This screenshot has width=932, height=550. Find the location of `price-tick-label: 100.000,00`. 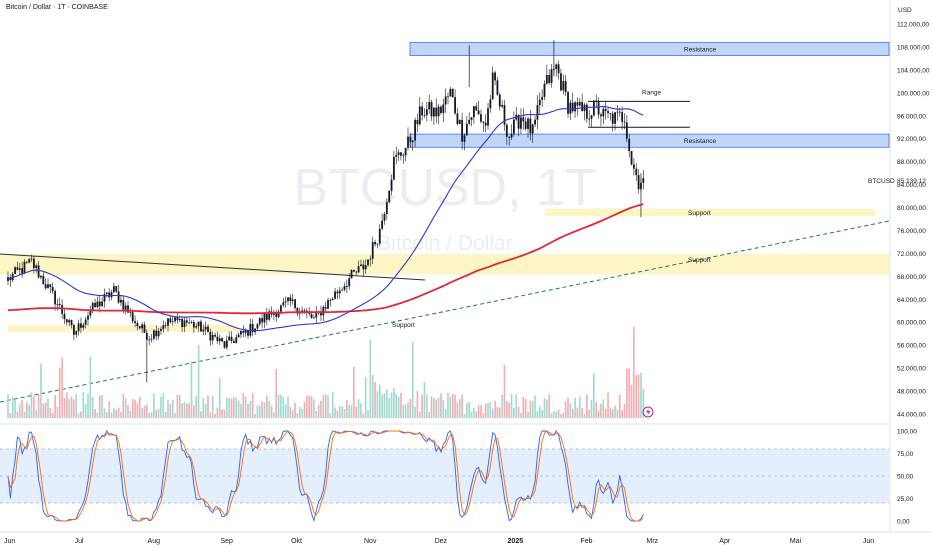

price-tick-label: 100.000,00 is located at coordinates (913, 93).